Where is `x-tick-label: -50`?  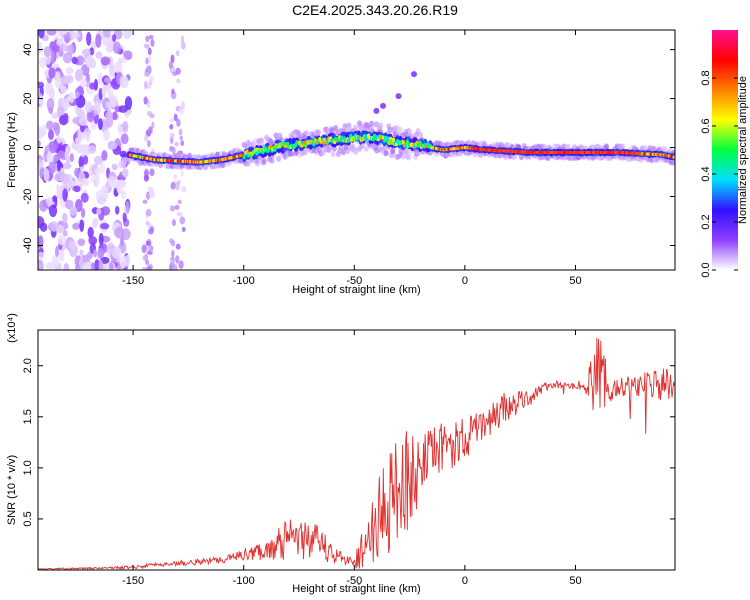
x-tick-label: -50 is located at coordinates (354, 281).